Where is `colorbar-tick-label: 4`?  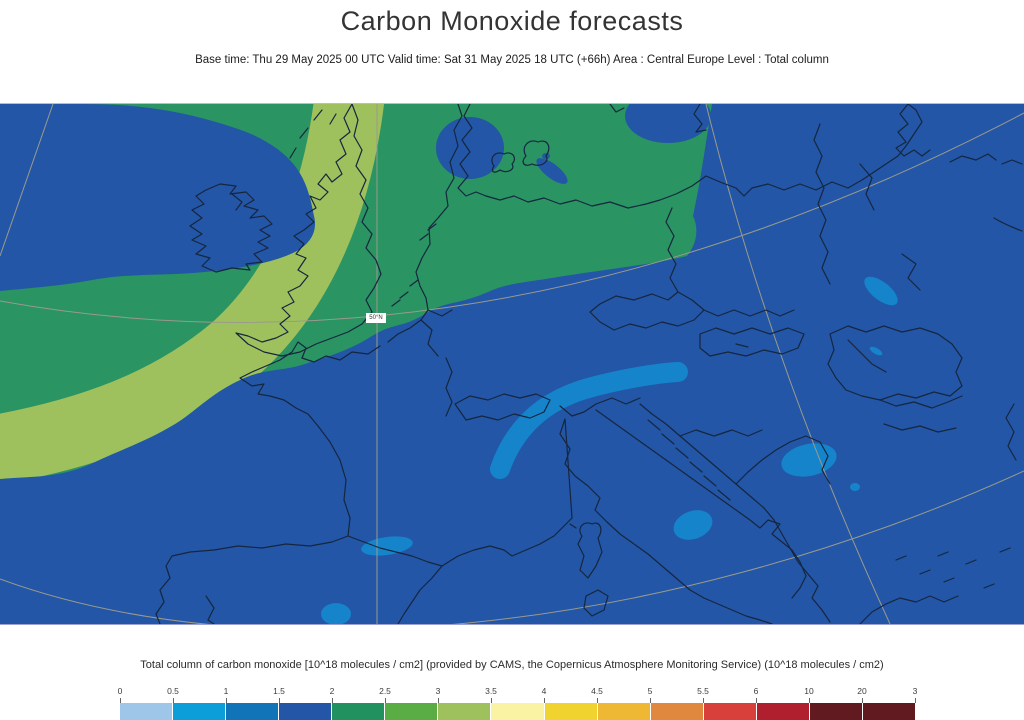 colorbar-tick-label: 4 is located at coordinates (544, 691).